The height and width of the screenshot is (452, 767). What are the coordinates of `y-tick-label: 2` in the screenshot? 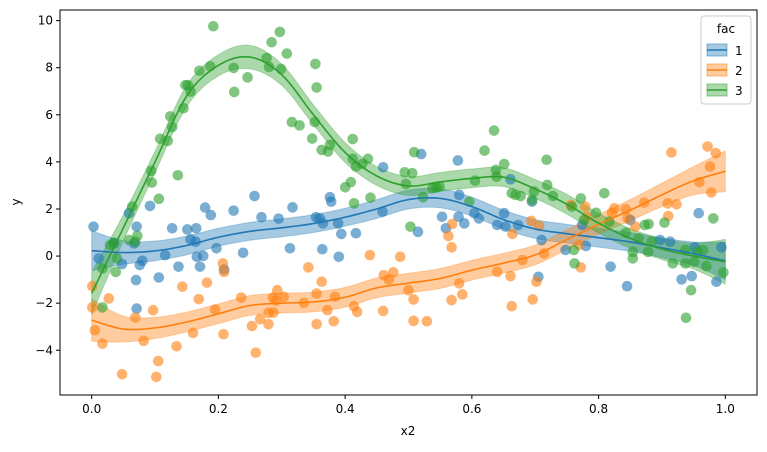 It's located at (49, 209).